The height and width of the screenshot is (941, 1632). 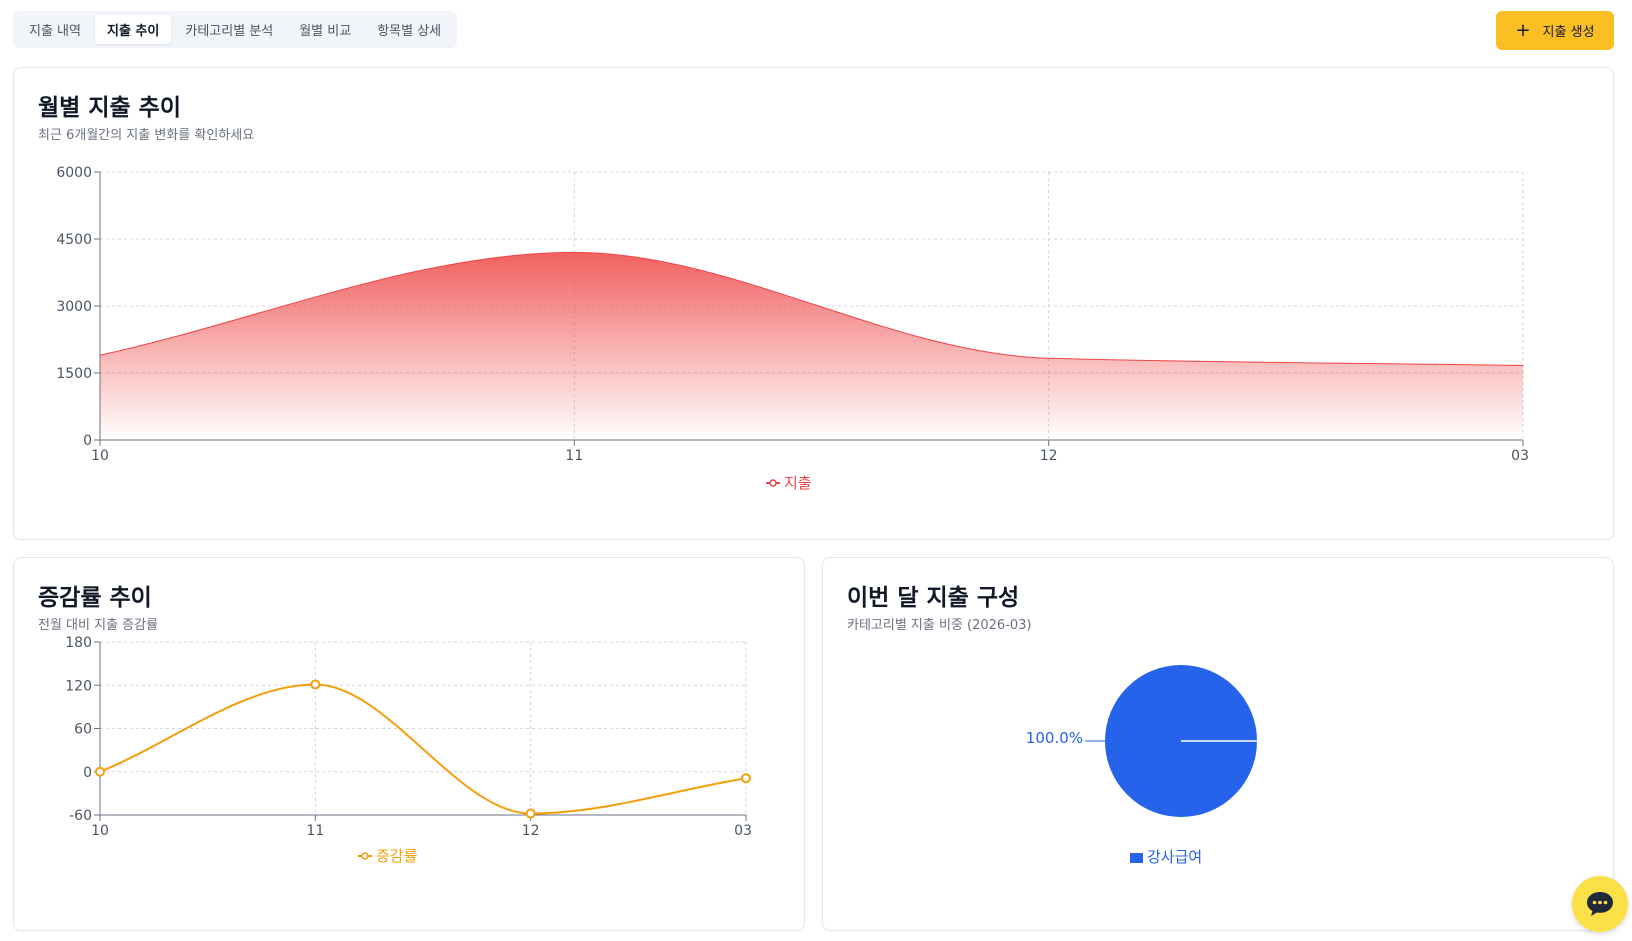 What do you see at coordinates (74, 374) in the screenshot?
I see `y-tick-label: 1500` at bounding box center [74, 374].